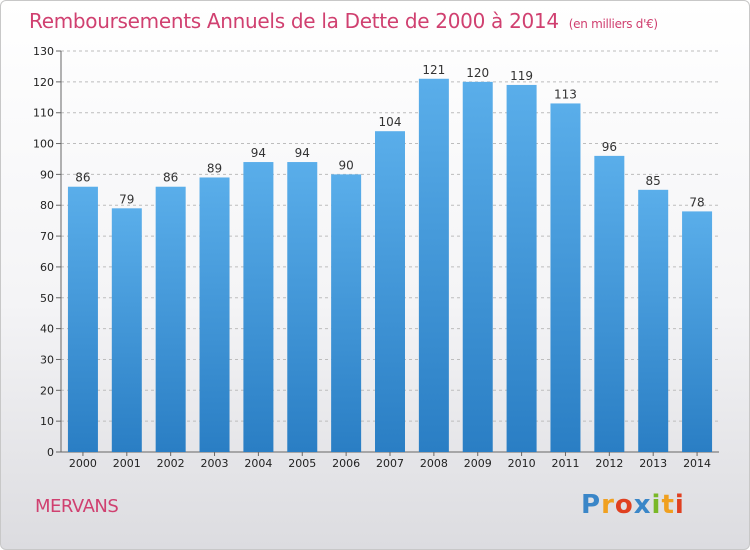  Describe the element at coordinates (47, 236) in the screenshot. I see `y-tick-label: 70` at that location.